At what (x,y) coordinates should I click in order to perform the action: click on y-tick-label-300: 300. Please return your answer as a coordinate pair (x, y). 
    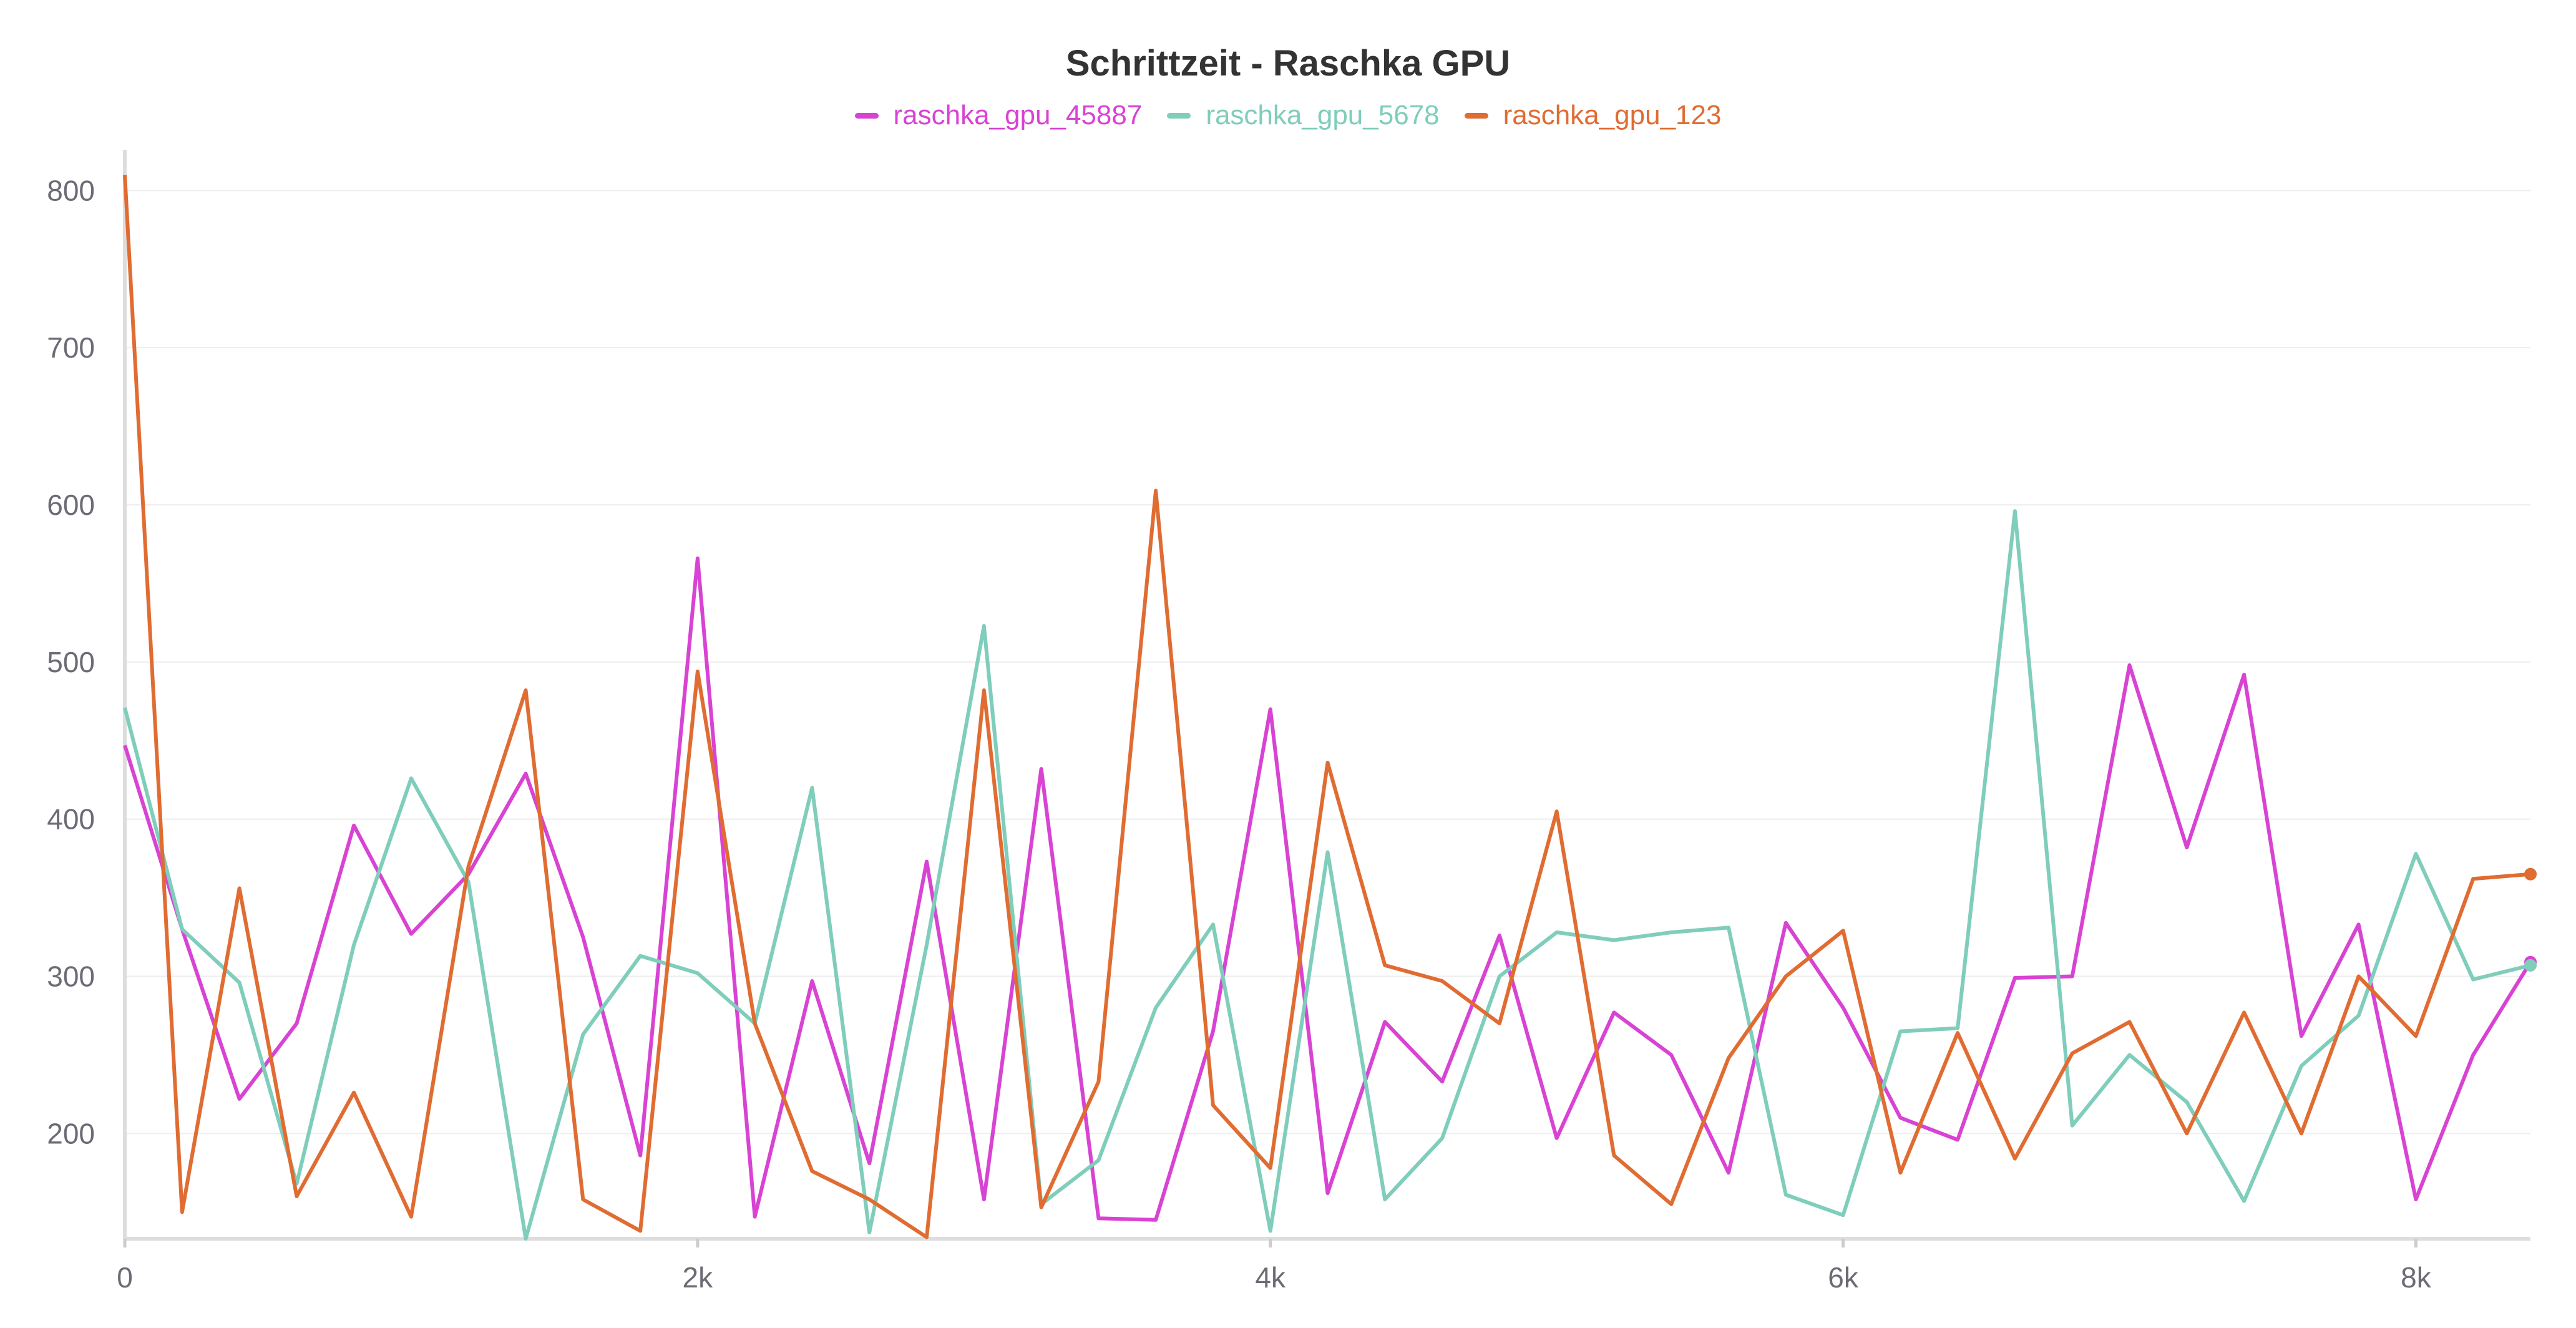
    Looking at the image, I should click on (71, 976).